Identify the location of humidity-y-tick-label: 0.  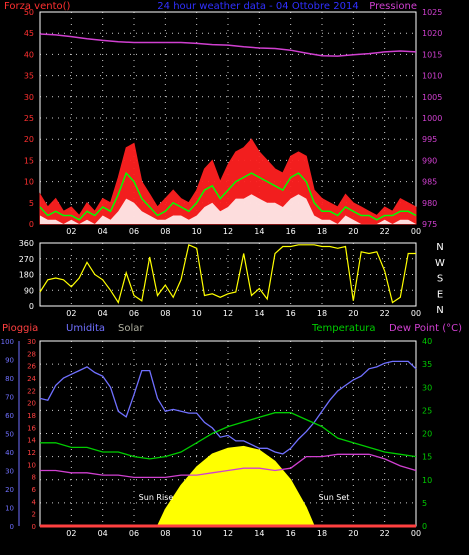
(12, 527).